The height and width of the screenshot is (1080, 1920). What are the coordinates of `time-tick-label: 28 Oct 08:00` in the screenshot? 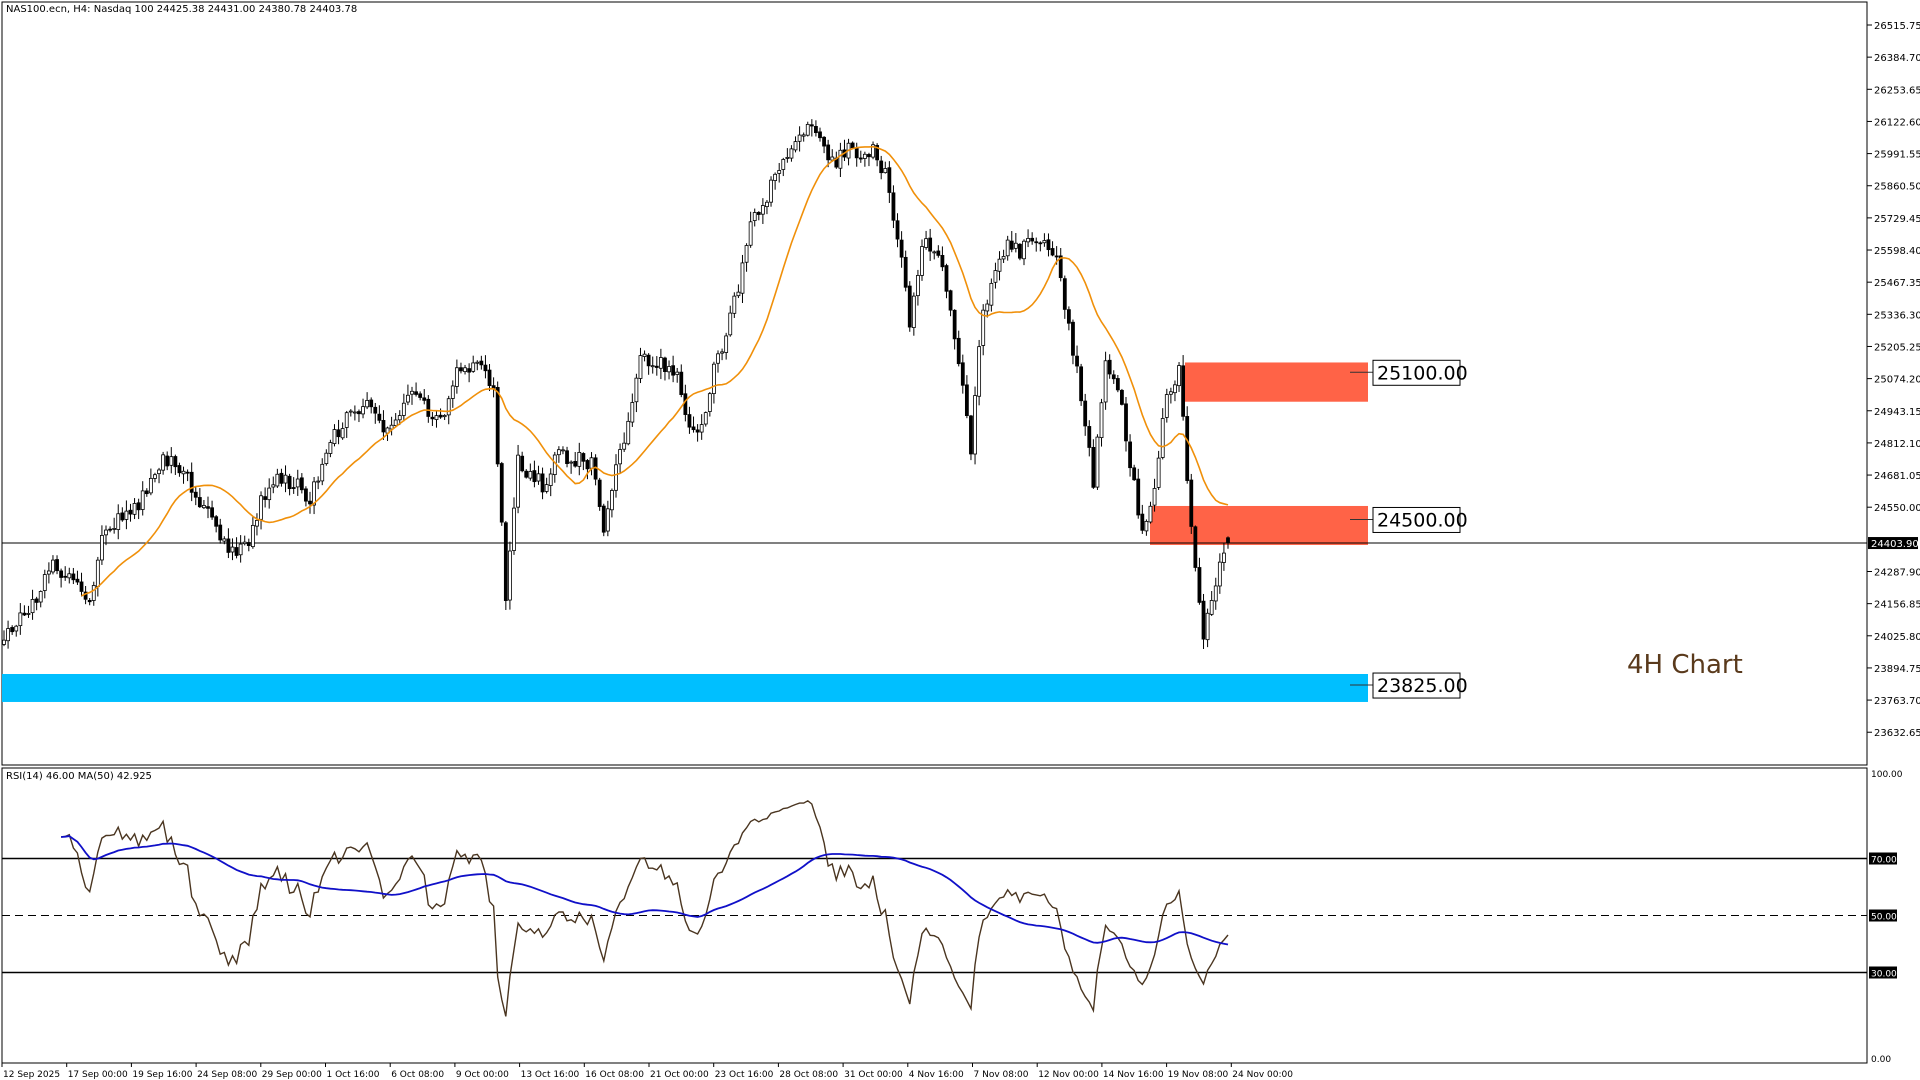 It's located at (808, 1075).